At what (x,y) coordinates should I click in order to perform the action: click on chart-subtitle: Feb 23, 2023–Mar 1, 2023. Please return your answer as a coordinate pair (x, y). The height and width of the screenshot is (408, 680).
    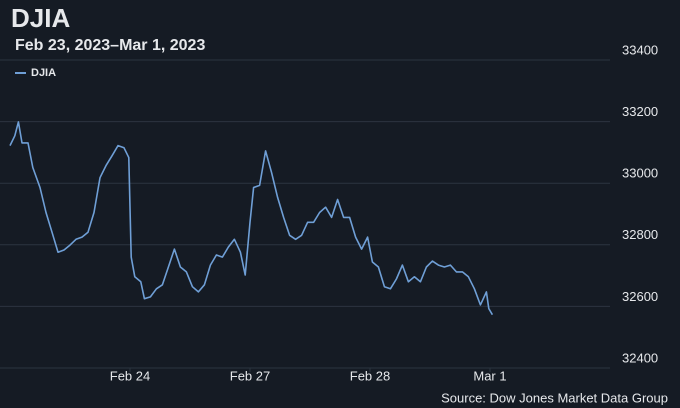
    Looking at the image, I should click on (110, 45).